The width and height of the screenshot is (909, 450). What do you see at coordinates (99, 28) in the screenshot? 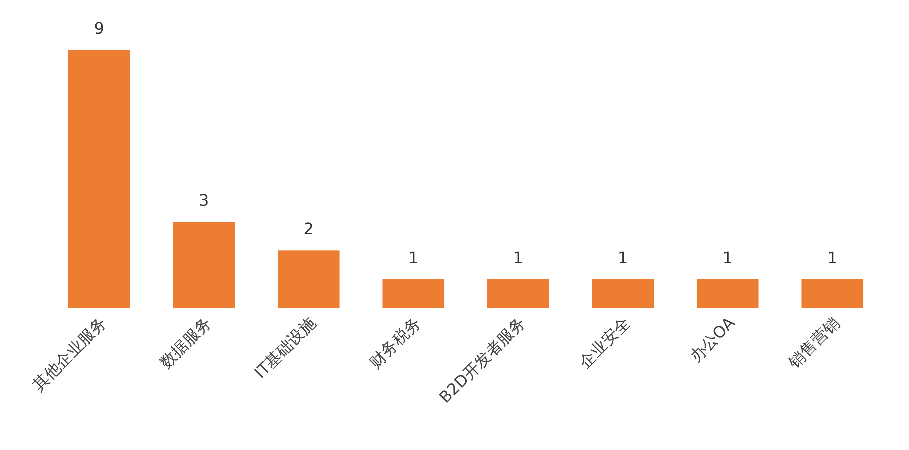
I see `data-label: 9` at bounding box center [99, 28].